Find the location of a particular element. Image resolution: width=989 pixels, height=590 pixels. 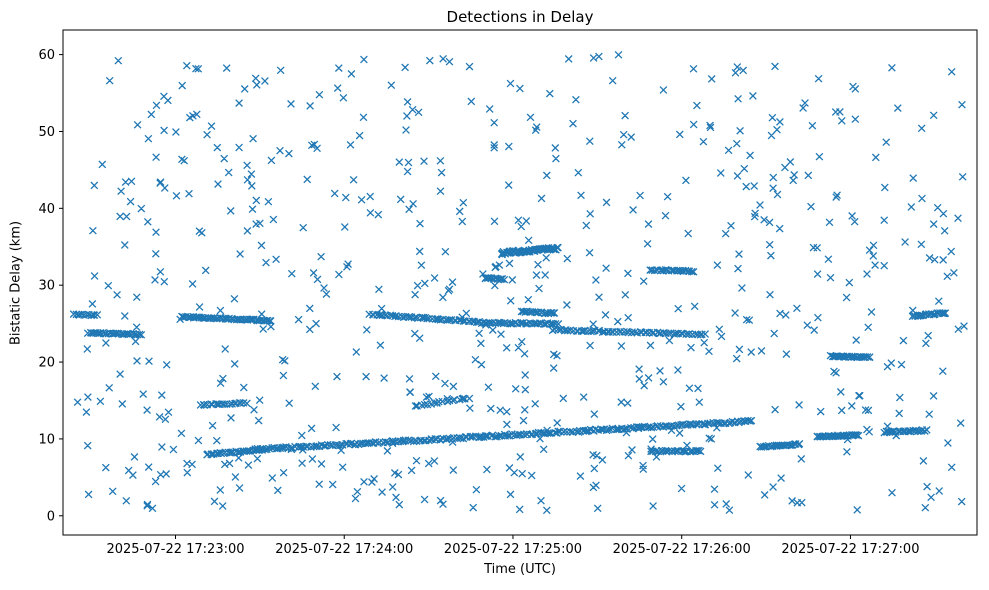

x-tick-label: 2025-07-22 17:25:00 is located at coordinates (513, 549).